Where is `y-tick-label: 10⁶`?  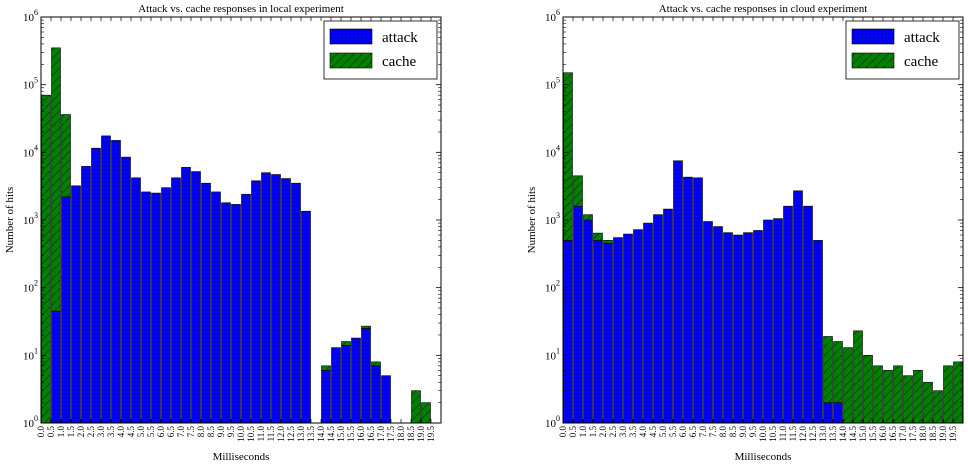 y-tick-label: 10⁶ is located at coordinates (30, 16).